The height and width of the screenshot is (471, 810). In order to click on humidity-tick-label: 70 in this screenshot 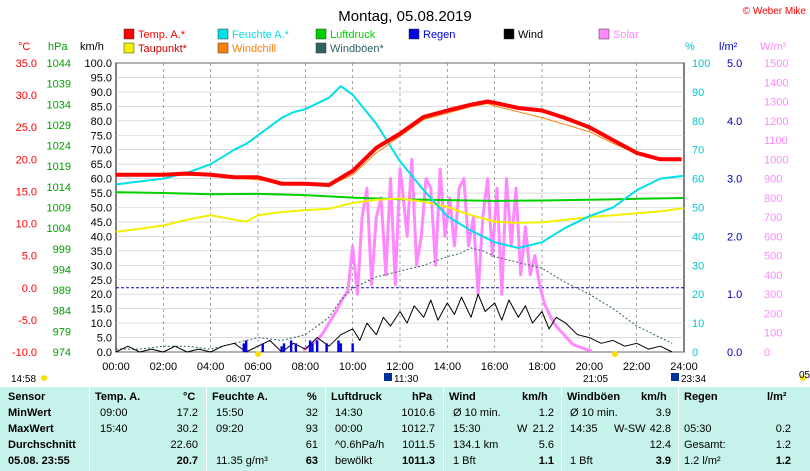, I will do `click(698, 151)`.